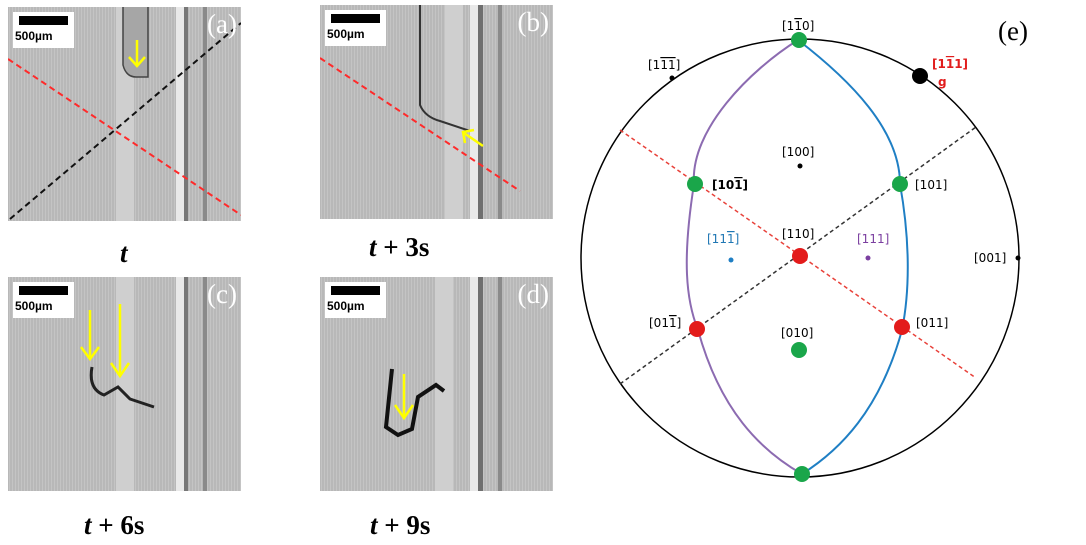  What do you see at coordinates (672, 78) in the screenshot?
I see `pole-1m1m1` at bounding box center [672, 78].